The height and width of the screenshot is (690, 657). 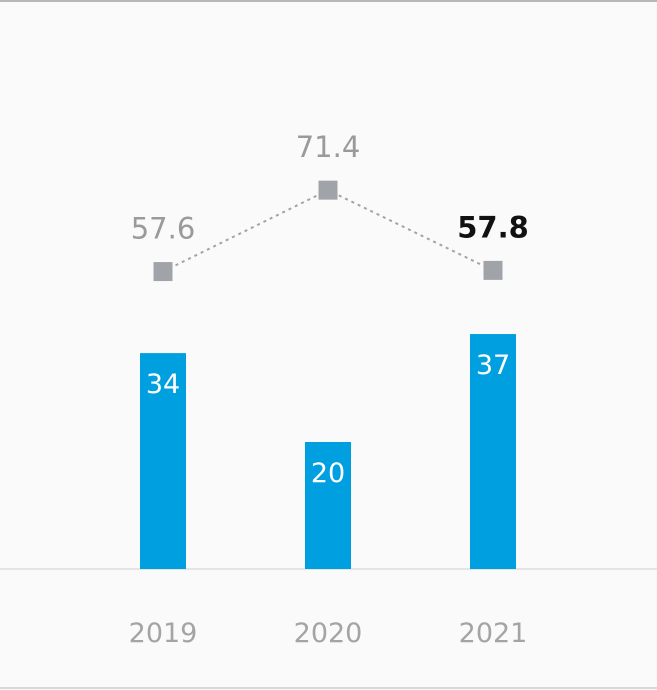 What do you see at coordinates (493, 451) in the screenshot?
I see `bar-2021` at bounding box center [493, 451].